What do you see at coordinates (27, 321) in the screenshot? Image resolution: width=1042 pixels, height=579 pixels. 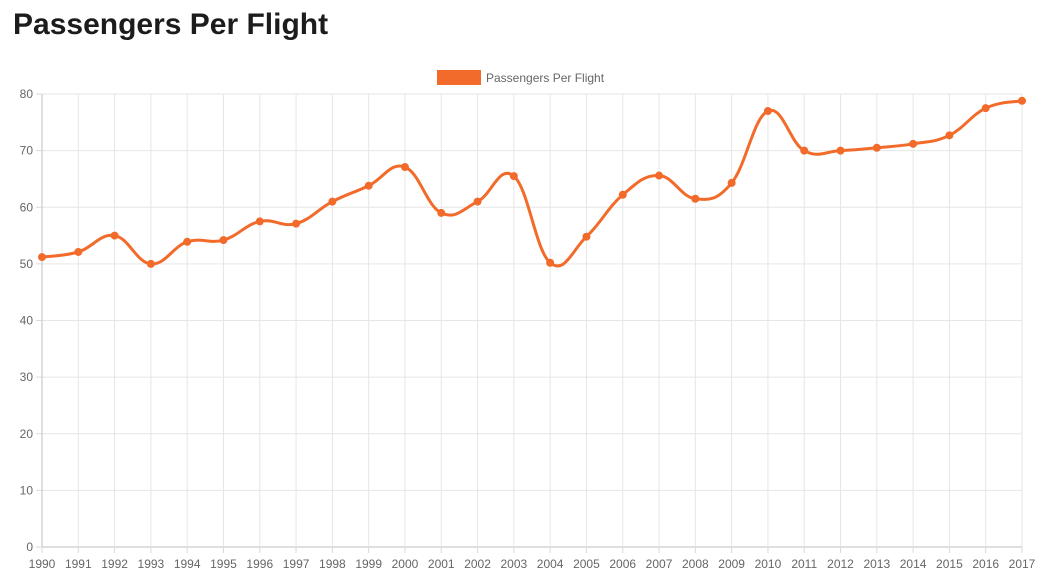 I see `y-tick-label: 40` at bounding box center [27, 321].